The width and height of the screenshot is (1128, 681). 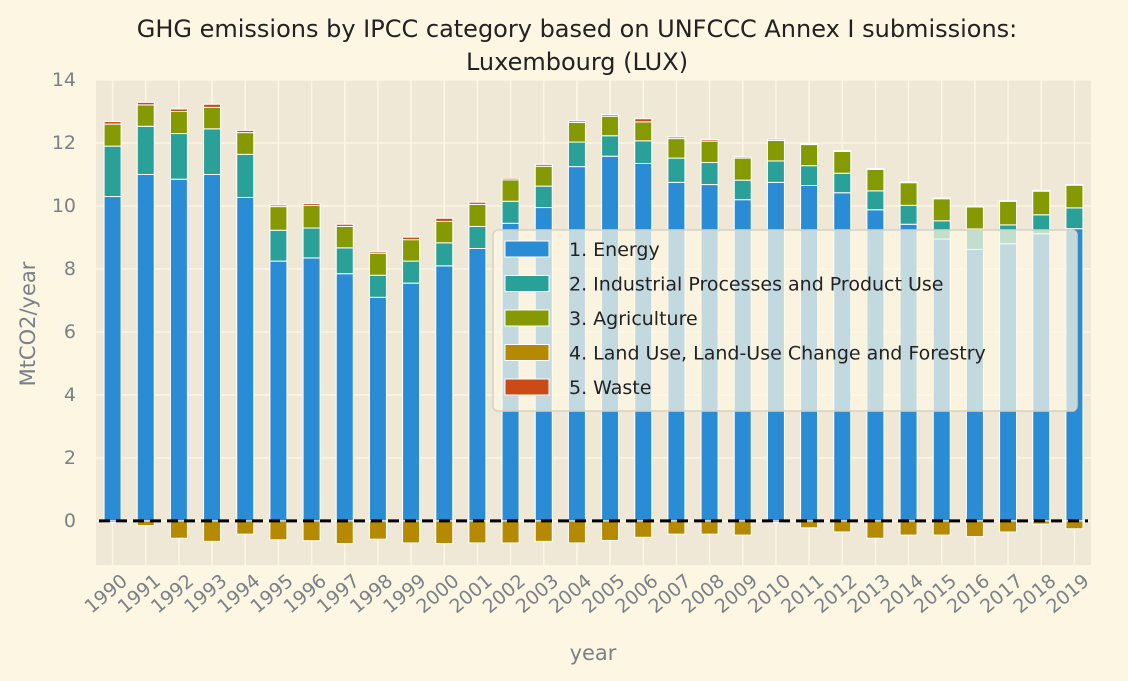 I want to click on y-tick-label: 6, so click(x=70, y=332).